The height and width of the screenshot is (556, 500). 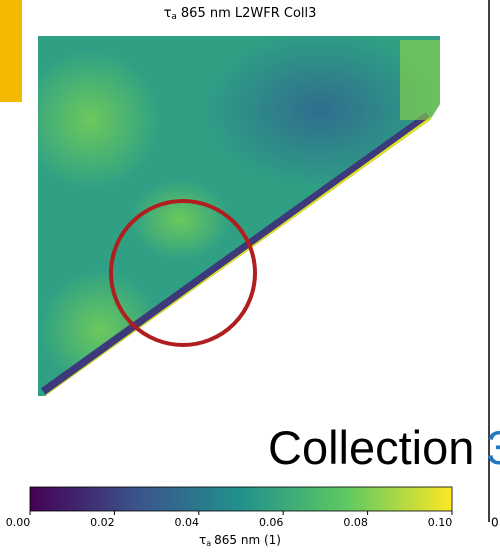 I want to click on yellow-tab, so click(x=11, y=51).